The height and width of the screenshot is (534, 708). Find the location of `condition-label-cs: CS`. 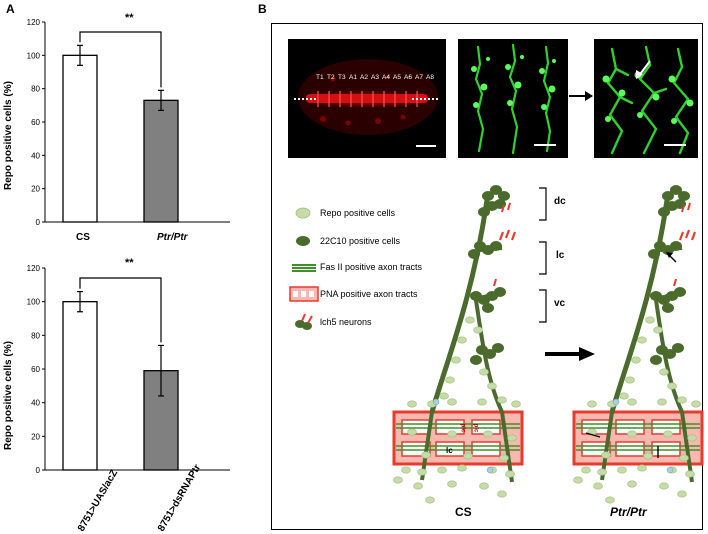

condition-label-cs: CS is located at coordinates (463, 512).